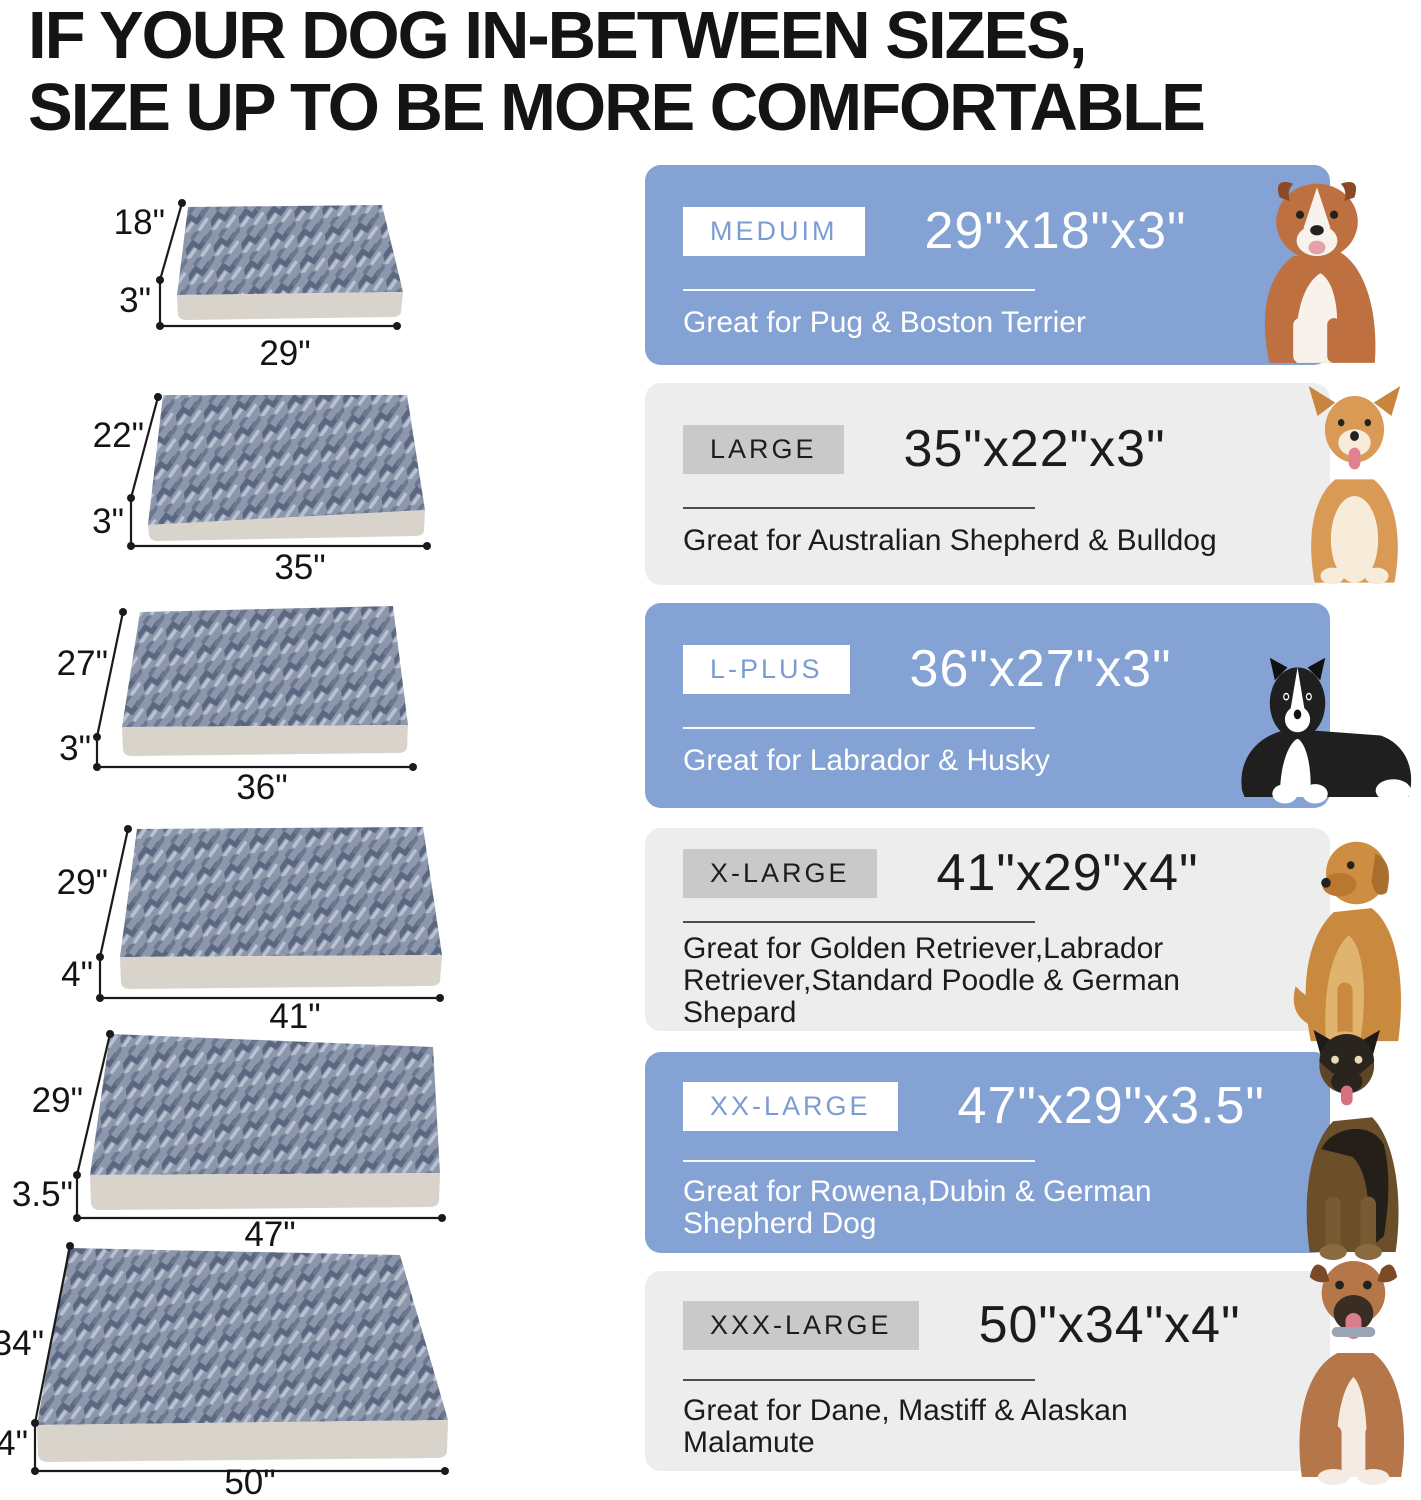  I want to click on dimensions-text: 29"x18"x3", so click(1055, 231).